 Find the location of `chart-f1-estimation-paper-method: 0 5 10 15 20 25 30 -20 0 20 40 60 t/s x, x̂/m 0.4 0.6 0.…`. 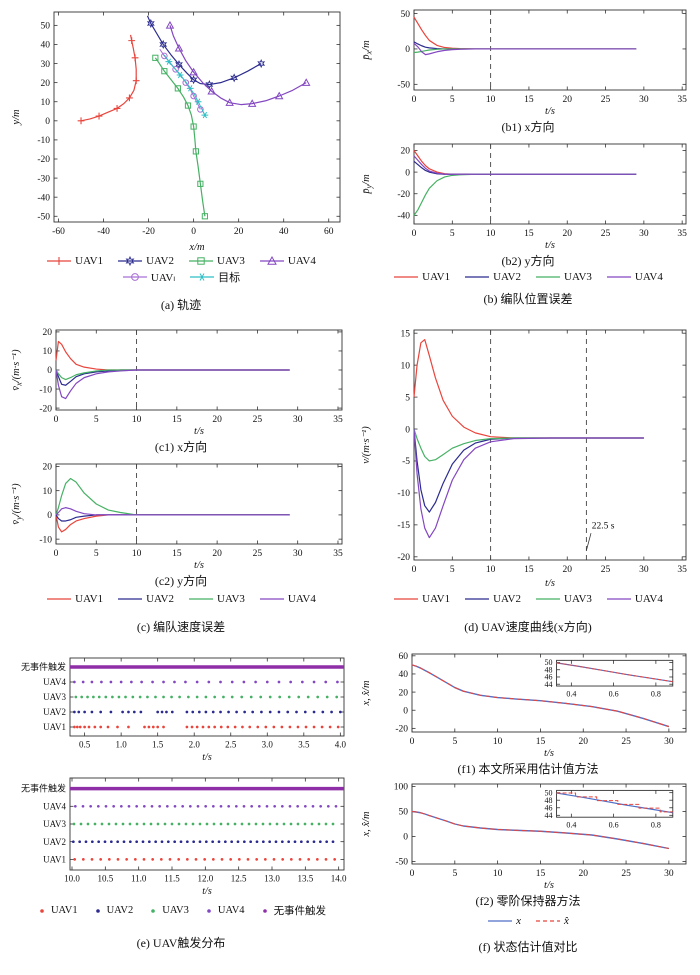

chart-f1-estimation-paper-method: 0 5 10 15 20 25 30 -20 0 20 40 60 t/s x, x̂/m 0.4 0.6 0.… is located at coordinates (528, 703).